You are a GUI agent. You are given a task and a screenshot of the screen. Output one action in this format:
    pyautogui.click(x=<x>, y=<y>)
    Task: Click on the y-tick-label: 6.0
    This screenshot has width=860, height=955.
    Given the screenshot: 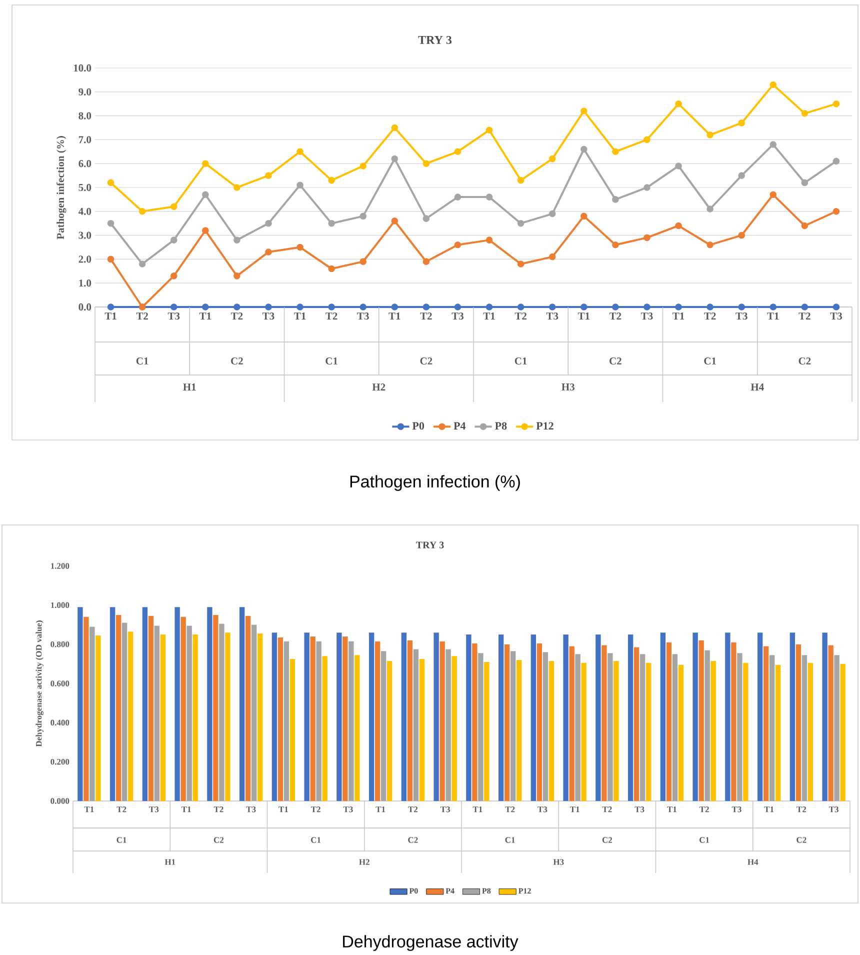 What is the action you would take?
    pyautogui.click(x=85, y=164)
    